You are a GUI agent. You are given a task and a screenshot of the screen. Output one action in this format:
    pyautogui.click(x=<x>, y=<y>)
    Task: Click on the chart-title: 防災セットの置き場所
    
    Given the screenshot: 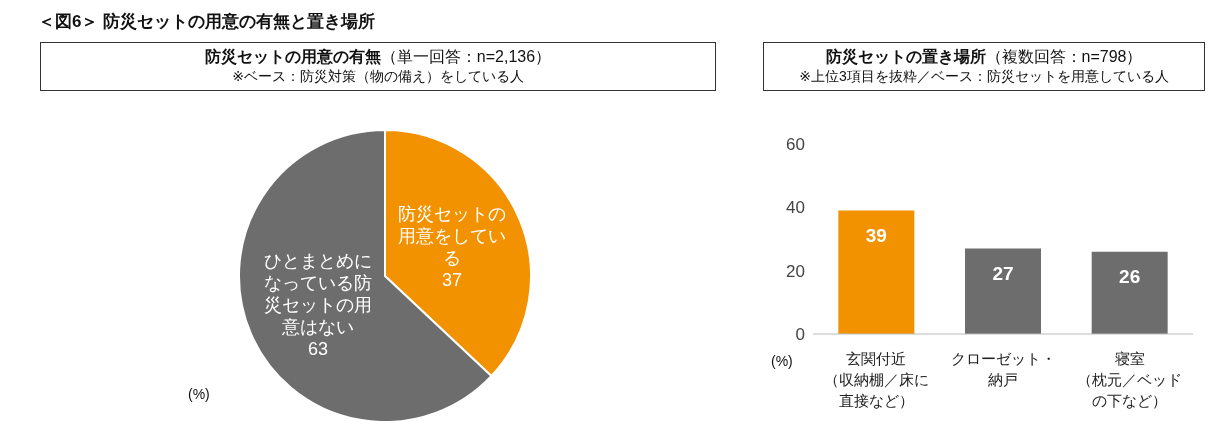 What is the action you would take?
    pyautogui.click(x=905, y=56)
    